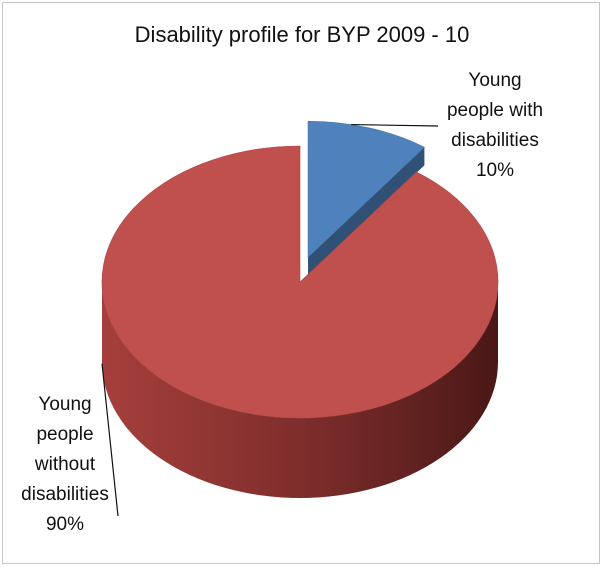  I want to click on pie-slice-with-disabilities, so click(366, 189).